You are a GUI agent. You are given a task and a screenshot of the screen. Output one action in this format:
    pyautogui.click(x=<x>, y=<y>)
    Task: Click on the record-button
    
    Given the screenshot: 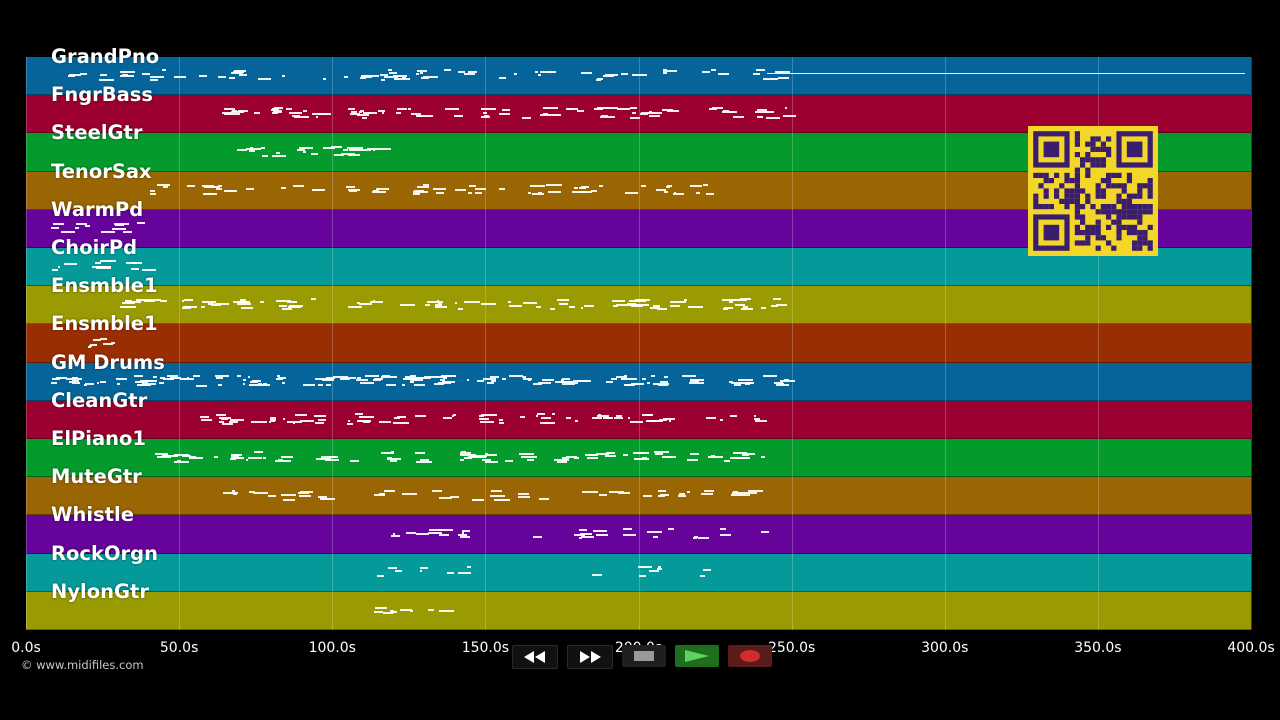 What is the action you would take?
    pyautogui.click(x=750, y=656)
    